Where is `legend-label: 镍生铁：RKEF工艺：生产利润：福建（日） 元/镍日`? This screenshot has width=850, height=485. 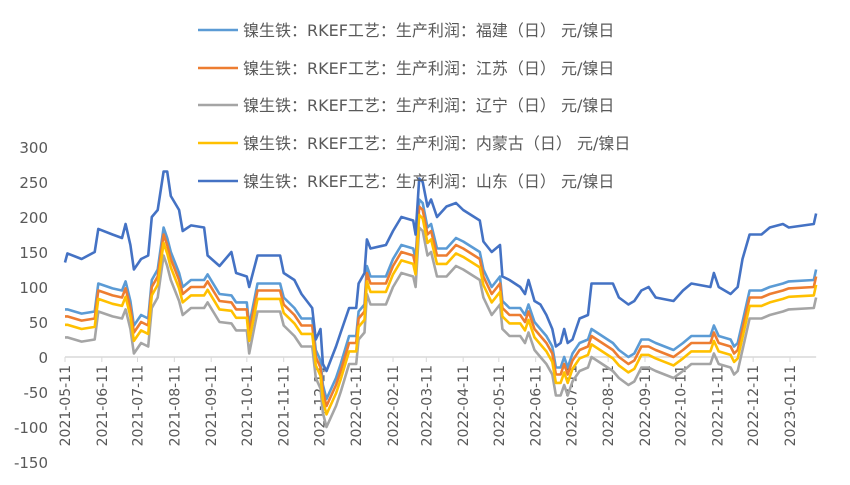 legend-label: 镍生铁：RKEF工艺：生产利润：福建（日） 元/镍日 is located at coordinates (428, 30).